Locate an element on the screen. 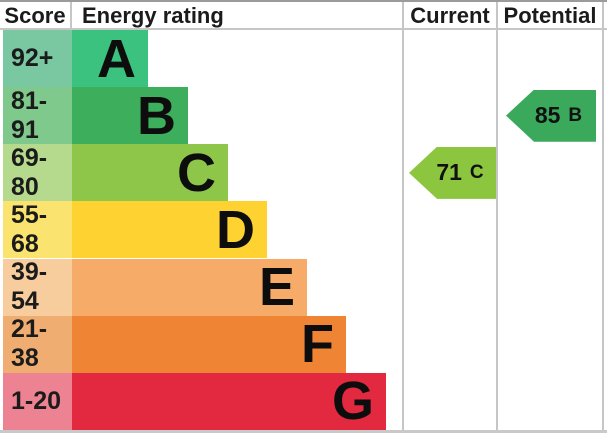  rating-bar-b: B is located at coordinates (130, 116).